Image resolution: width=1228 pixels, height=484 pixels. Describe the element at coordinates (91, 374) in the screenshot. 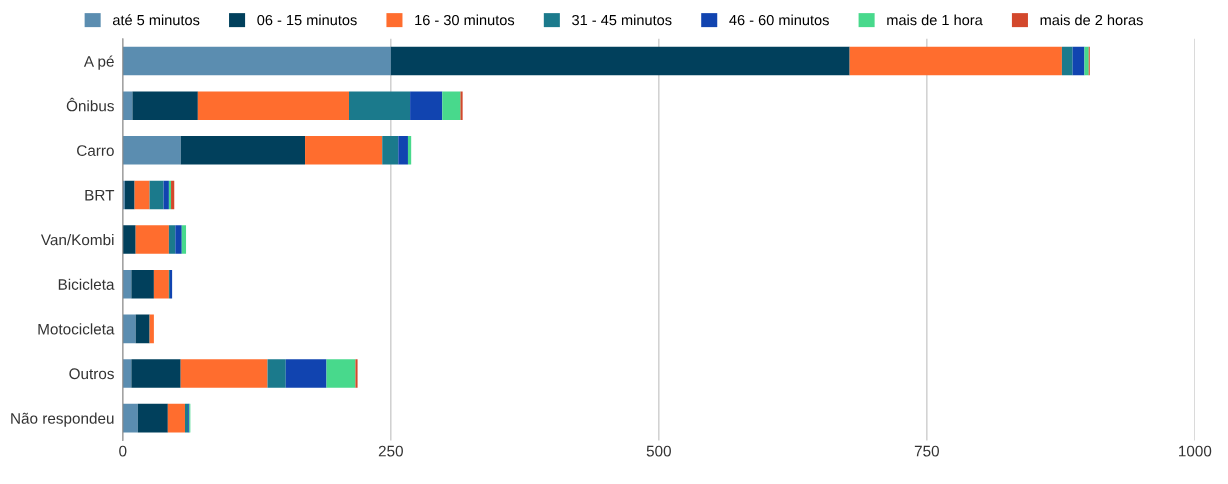

I see `y-tick-label: Outros` at that location.